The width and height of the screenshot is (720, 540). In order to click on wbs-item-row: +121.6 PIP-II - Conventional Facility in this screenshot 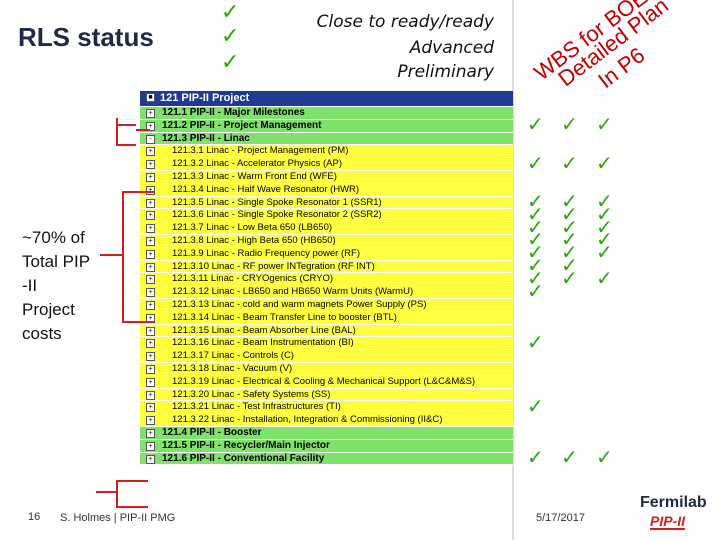, I will do `click(326, 459)`.